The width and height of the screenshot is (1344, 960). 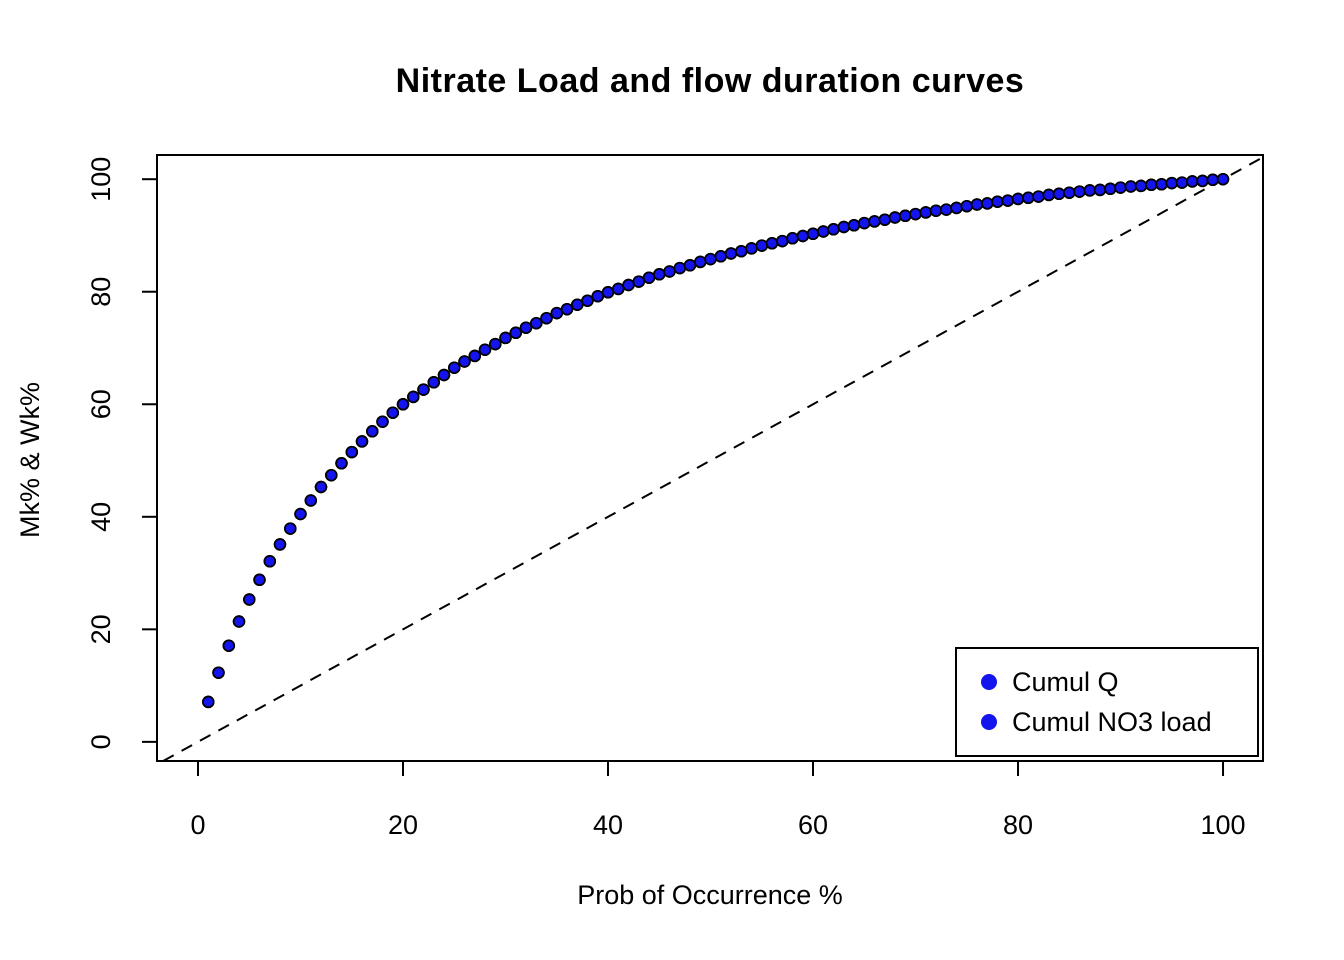 What do you see at coordinates (710, 895) in the screenshot?
I see `x-axis-label: Prob of Occurrence %` at bounding box center [710, 895].